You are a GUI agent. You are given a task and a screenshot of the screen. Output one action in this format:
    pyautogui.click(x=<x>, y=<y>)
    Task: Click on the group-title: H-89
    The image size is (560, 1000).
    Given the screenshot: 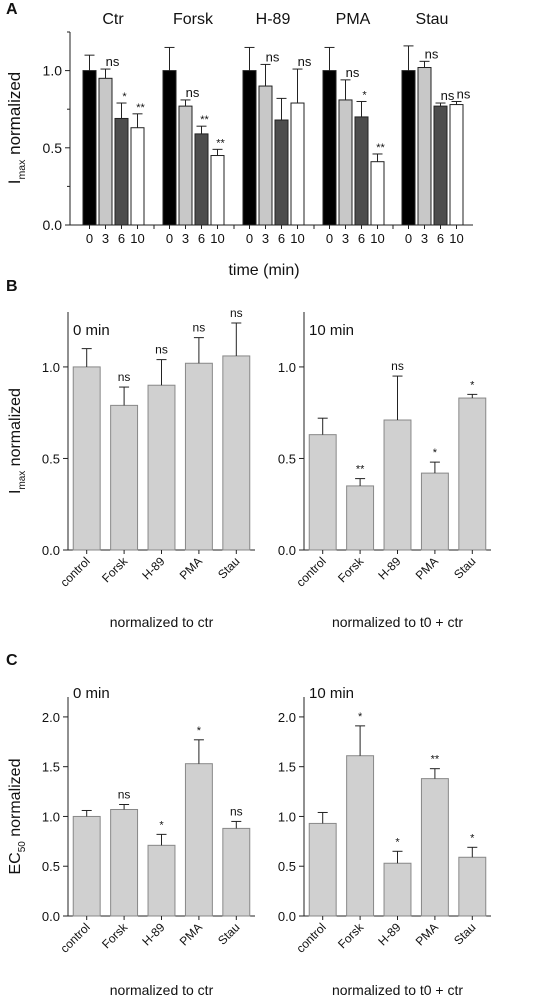 What is the action you would take?
    pyautogui.click(x=273, y=19)
    